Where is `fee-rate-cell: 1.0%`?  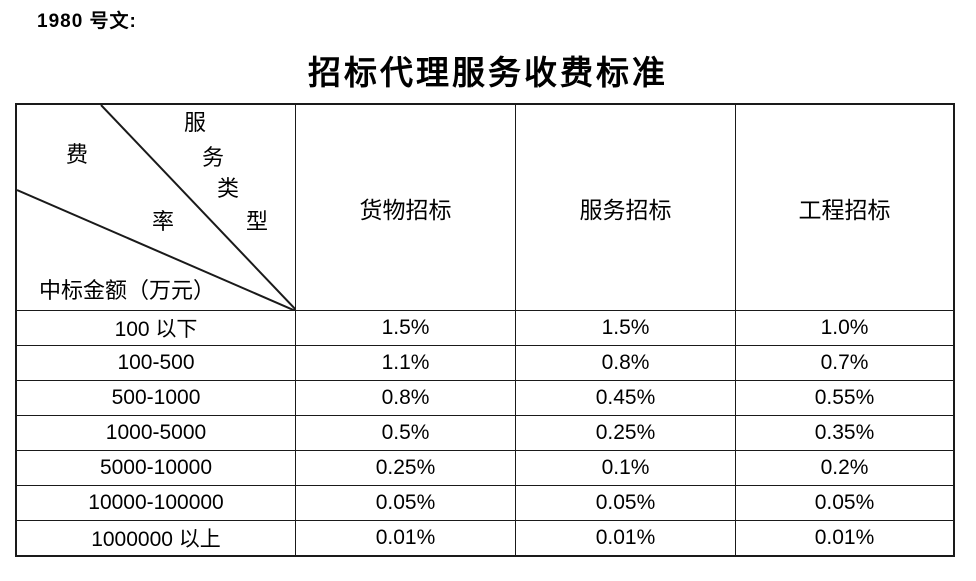
fee-rate-cell: 1.0% is located at coordinates (844, 327).